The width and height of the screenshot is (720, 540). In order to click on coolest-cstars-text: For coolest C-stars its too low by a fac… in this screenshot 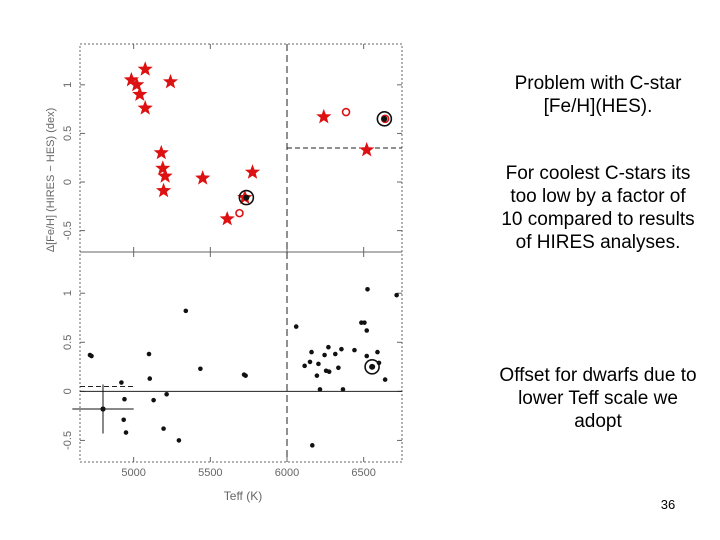, I will do `click(598, 208)`.